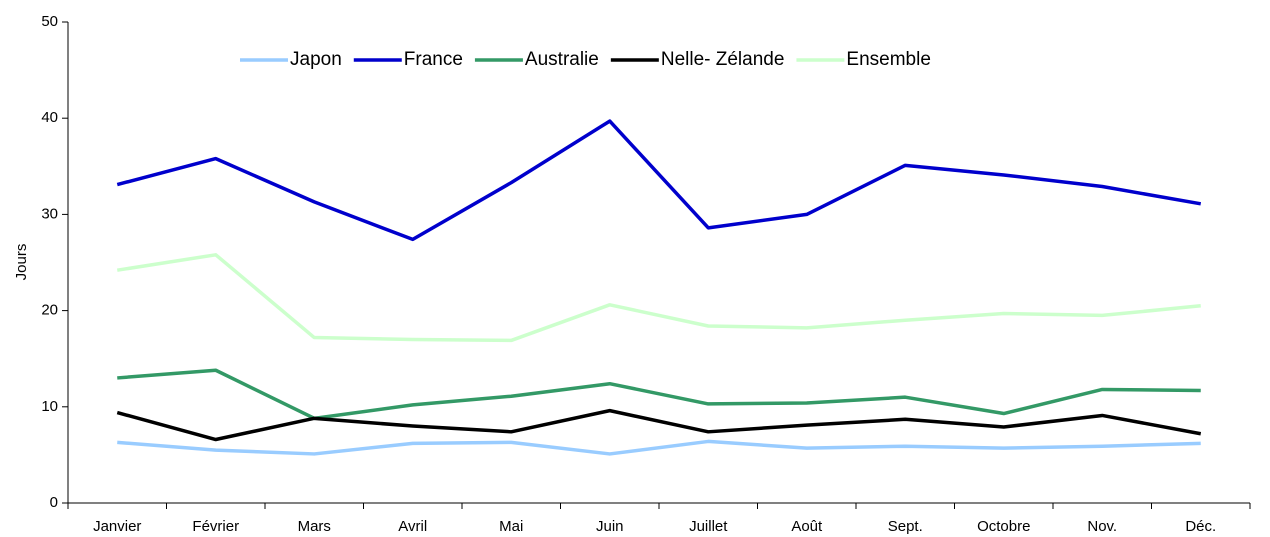  I want to click on legend-label: France, so click(433, 59).